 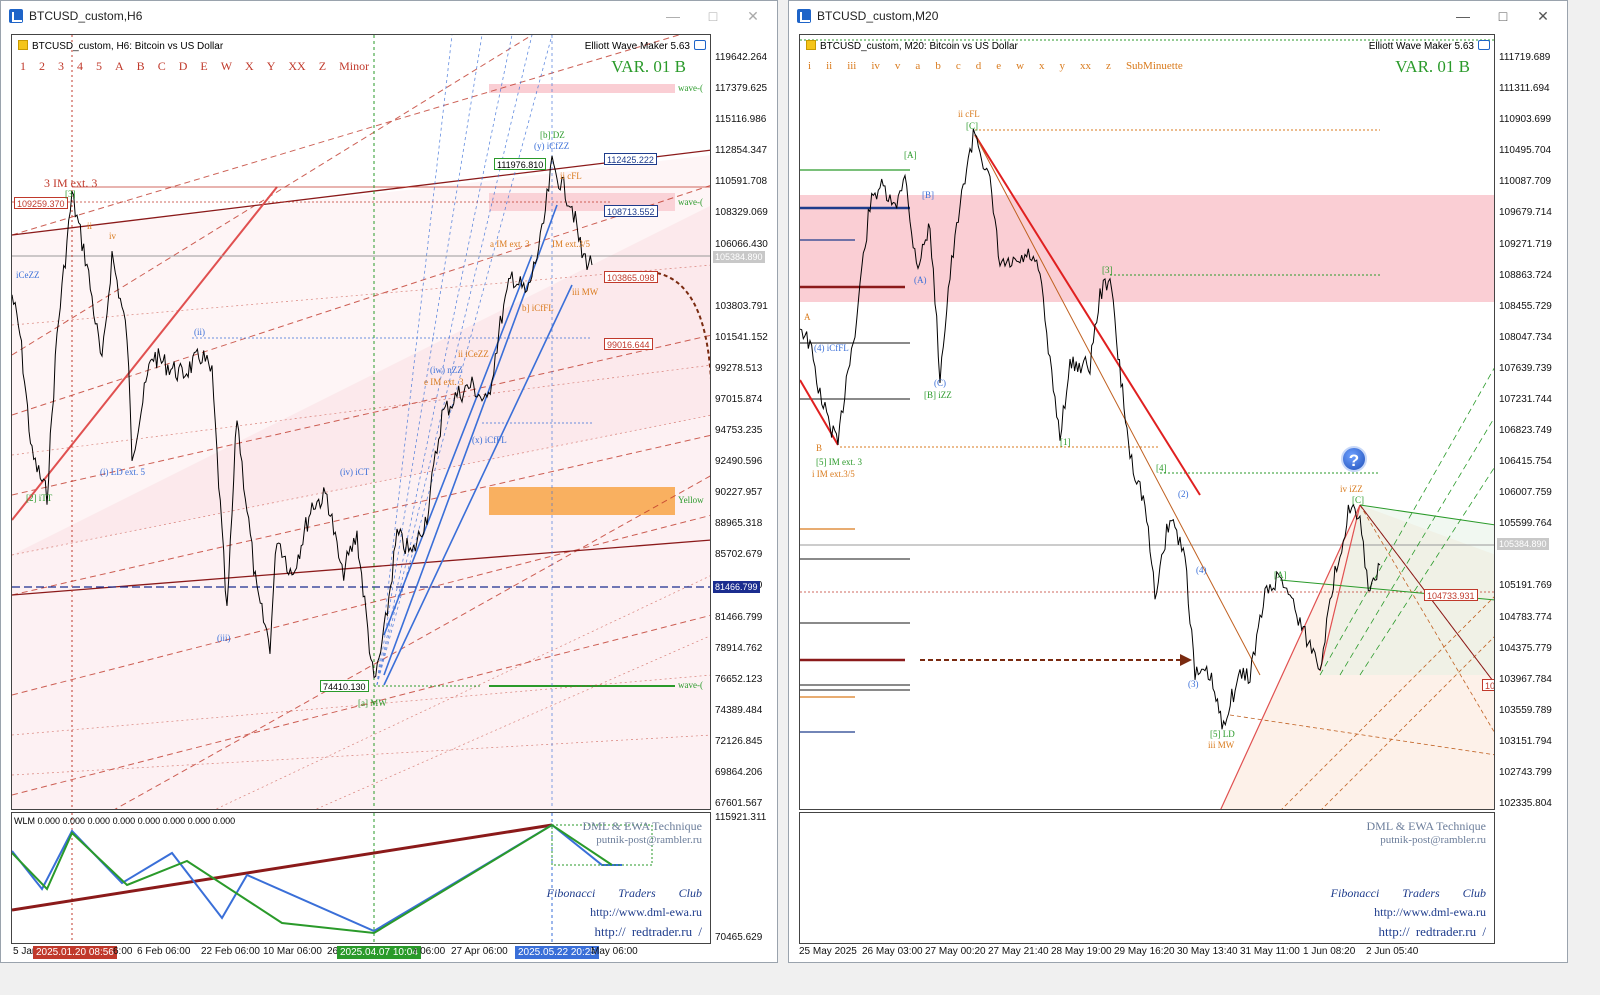 I want to click on left-symbol-label: BTCUSD_custom, H6: Bitcoin vs US Dollar, so click(x=120, y=46).